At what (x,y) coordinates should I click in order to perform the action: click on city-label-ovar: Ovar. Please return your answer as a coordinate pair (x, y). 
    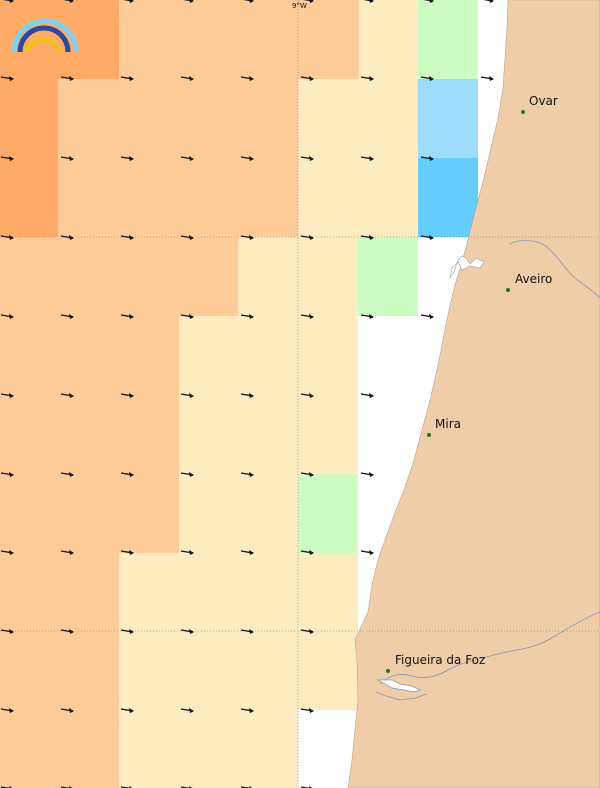
    Looking at the image, I should click on (543, 101).